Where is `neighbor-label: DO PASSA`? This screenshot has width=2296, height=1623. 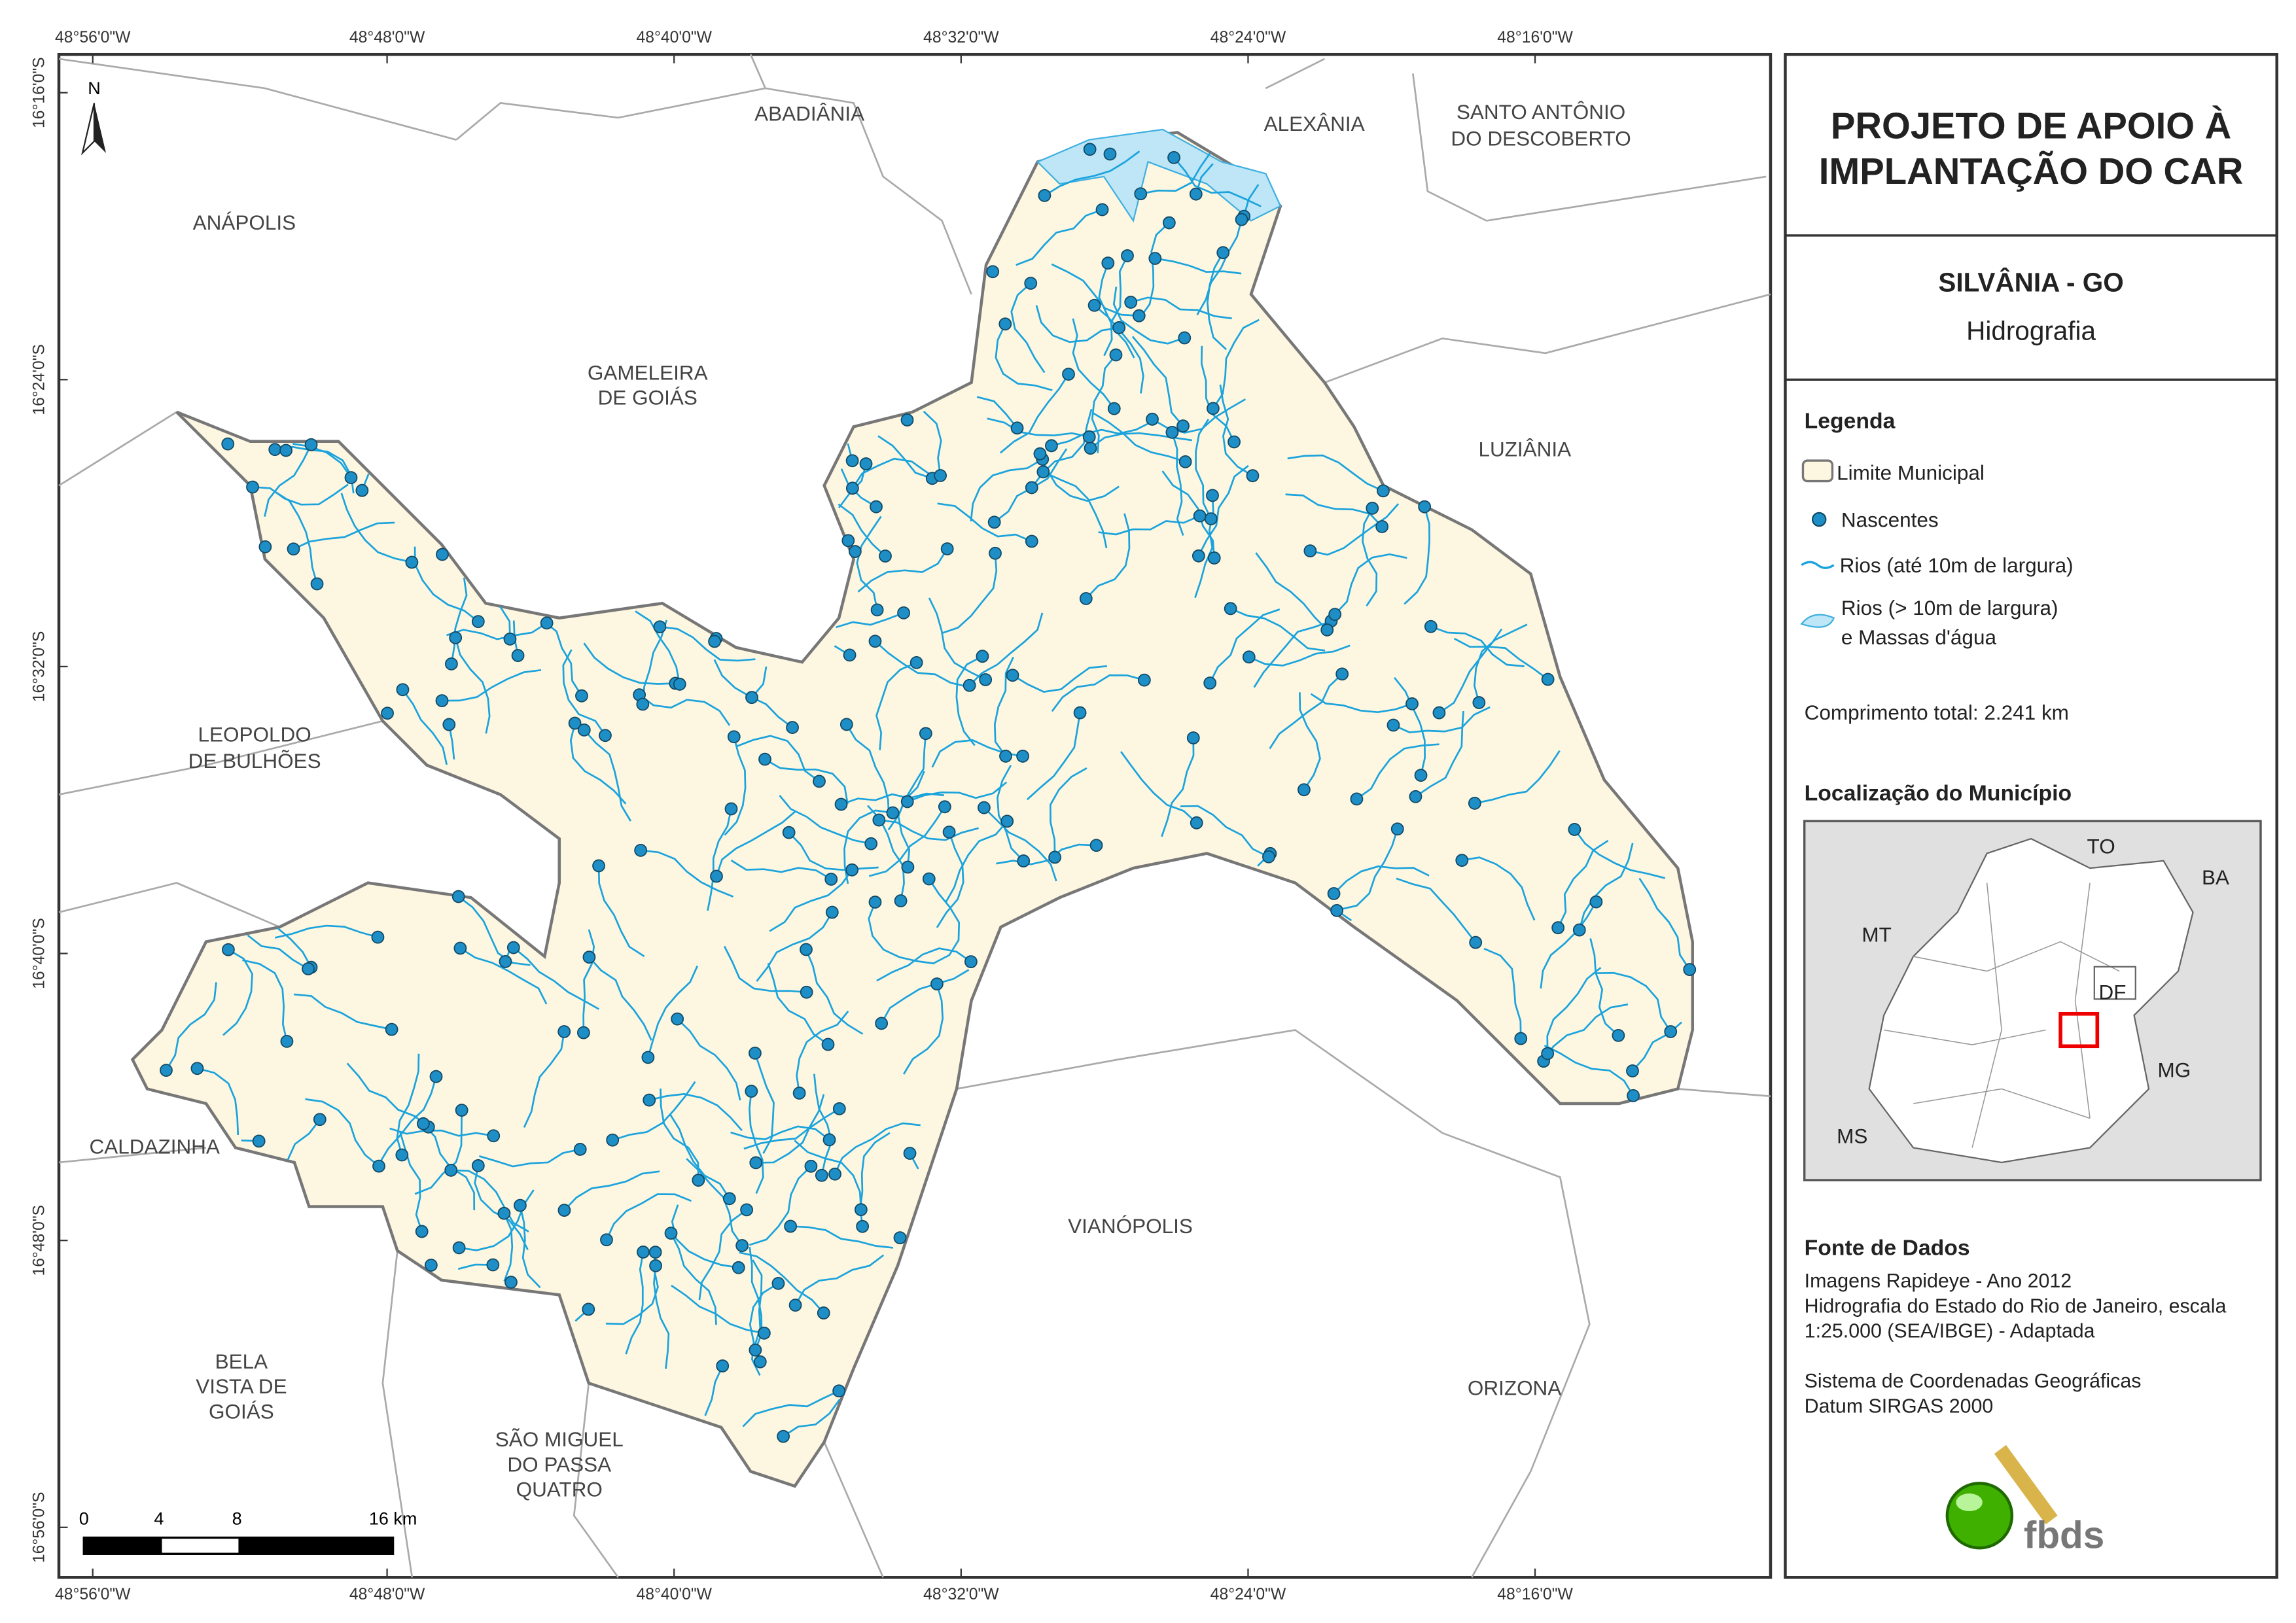 neighbor-label: DO PASSA is located at coordinates (559, 1464).